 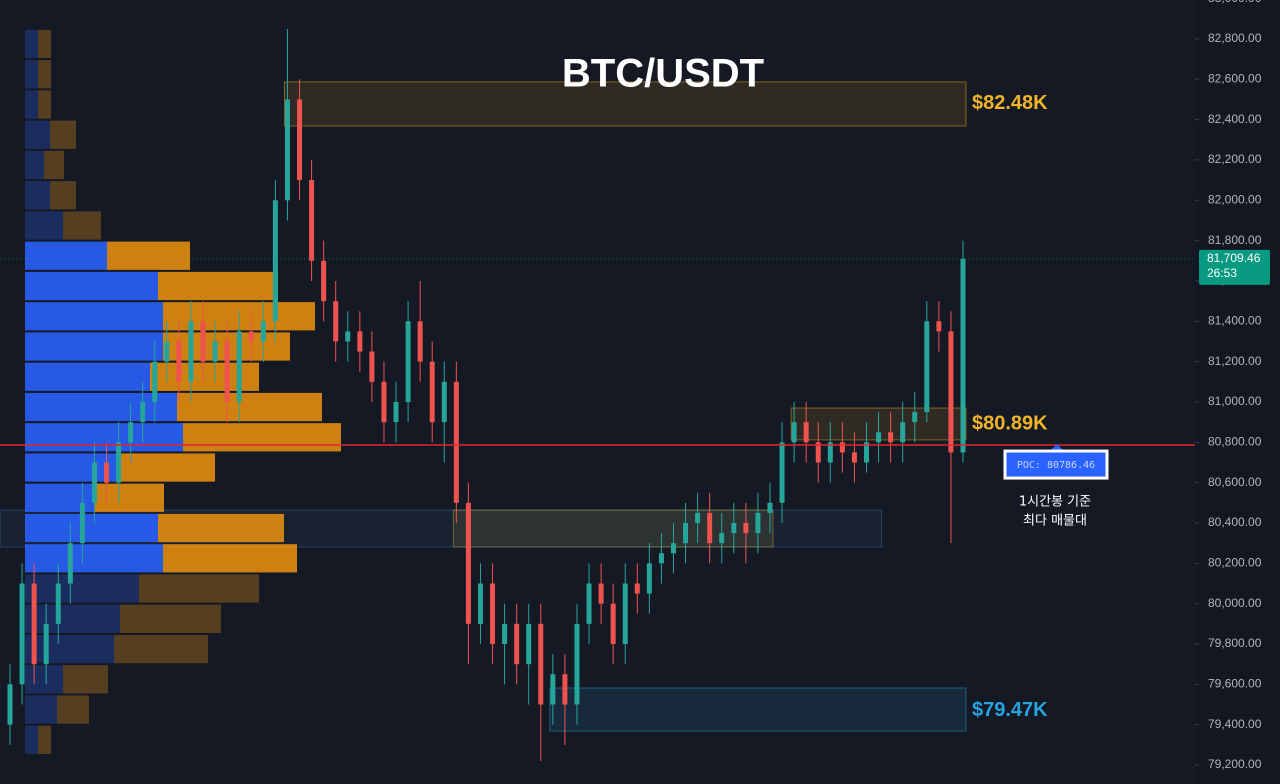 I want to click on y-tick-label: 82,200.00, so click(x=1235, y=159).